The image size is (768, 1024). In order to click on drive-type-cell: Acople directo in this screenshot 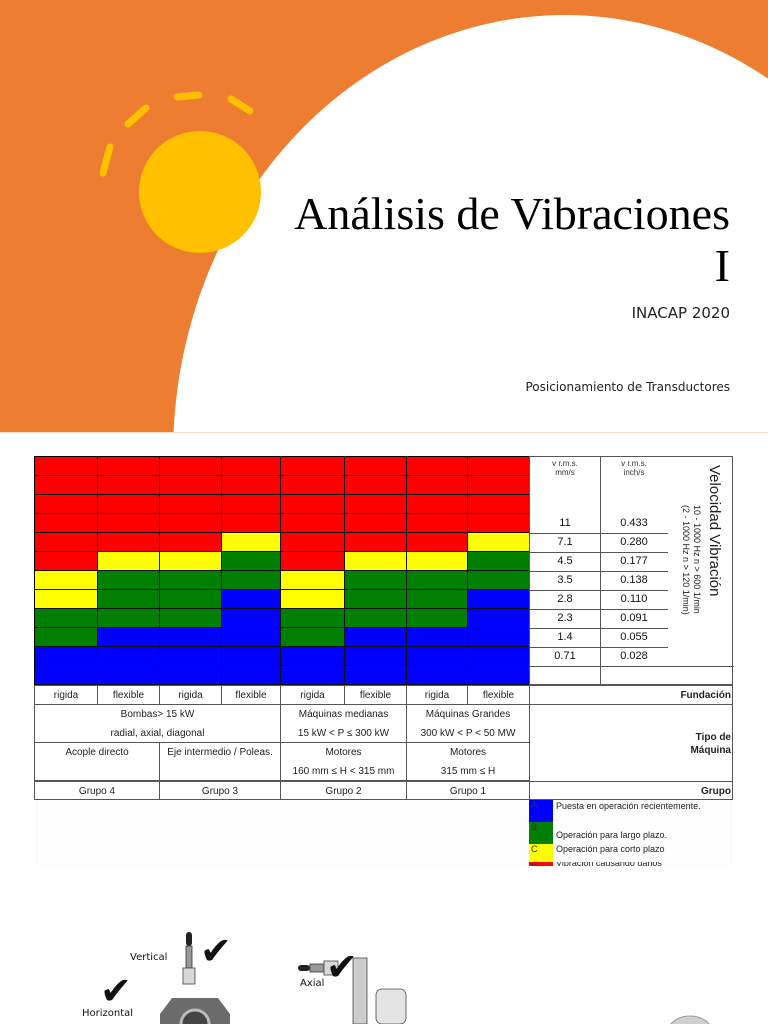, I will do `click(96, 761)`.